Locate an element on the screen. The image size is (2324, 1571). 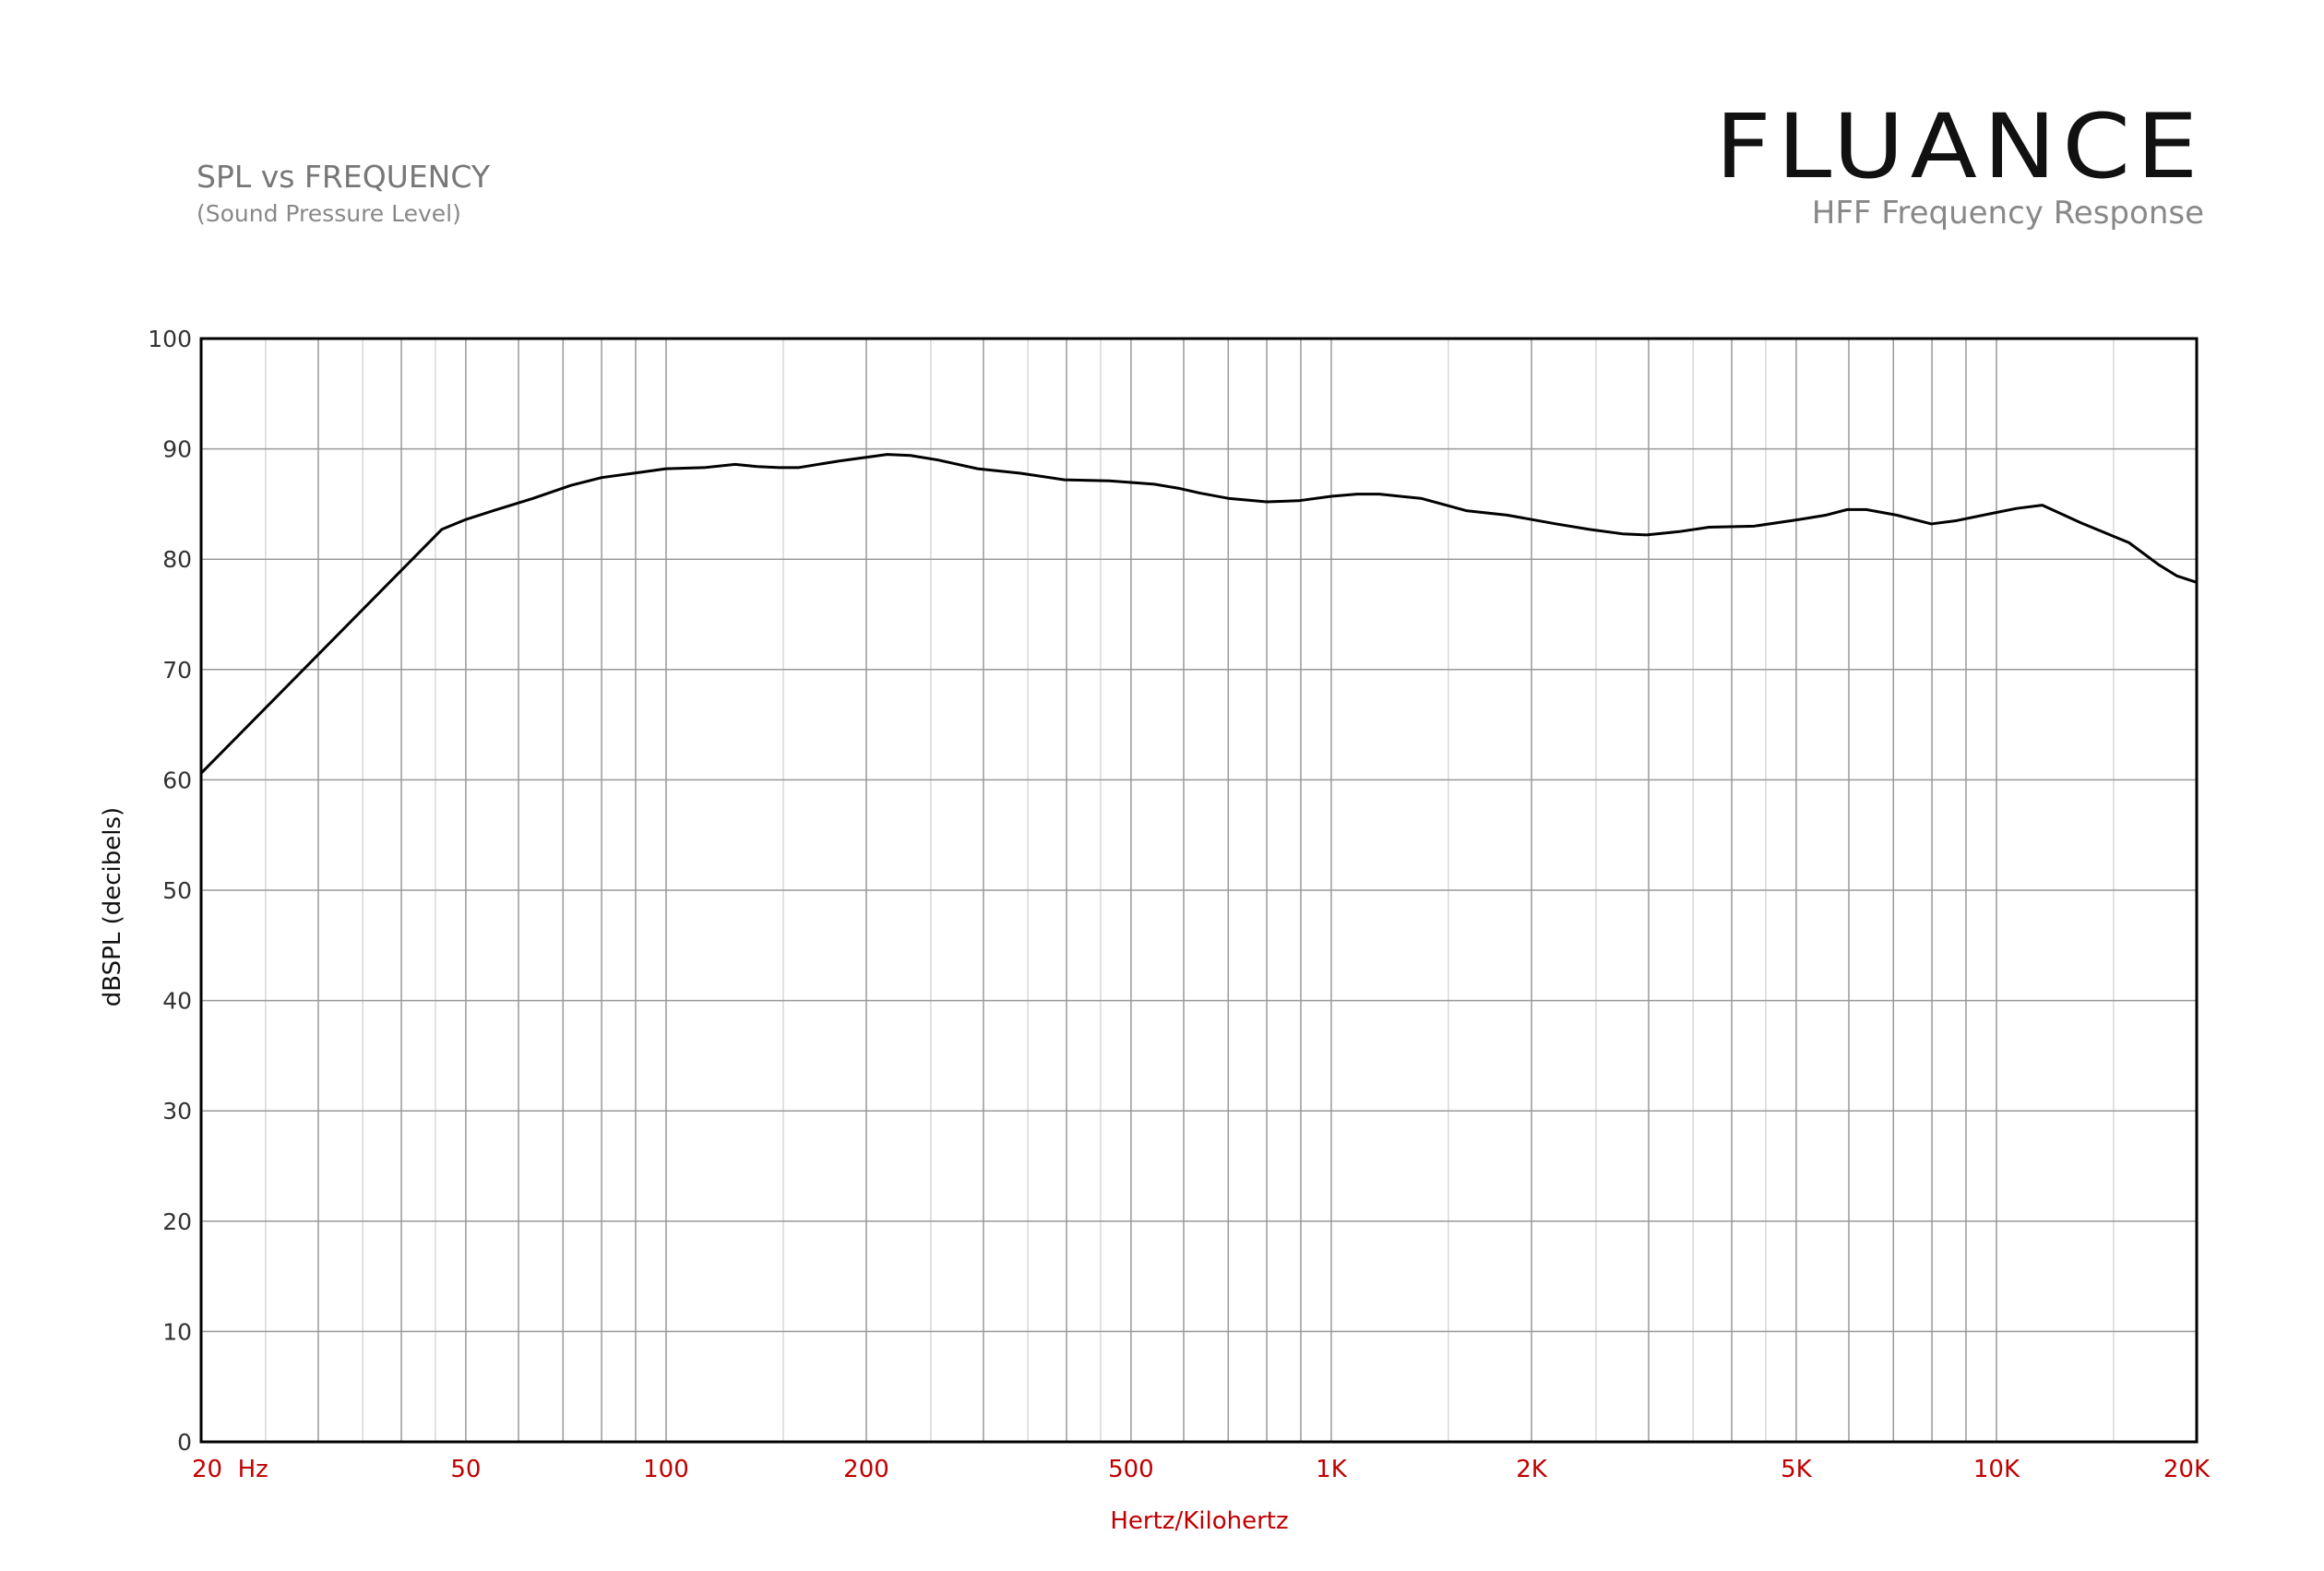
brand-logo: FLUANCE is located at coordinates (1959, 146).